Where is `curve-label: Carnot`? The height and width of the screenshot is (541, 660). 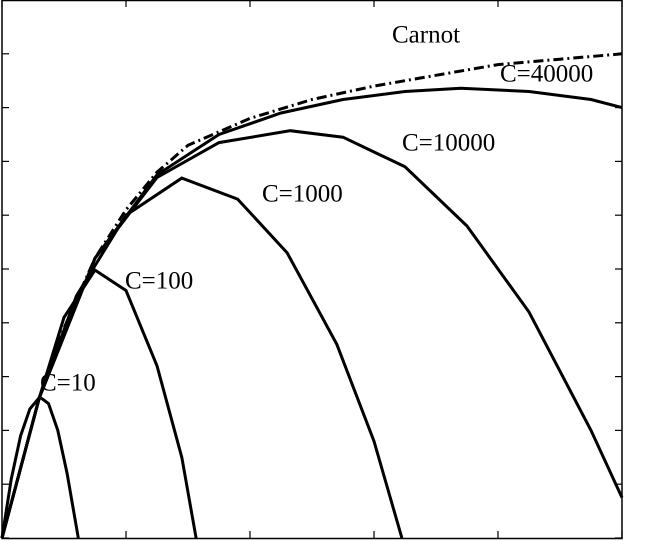
curve-label: Carnot is located at coordinates (426, 35).